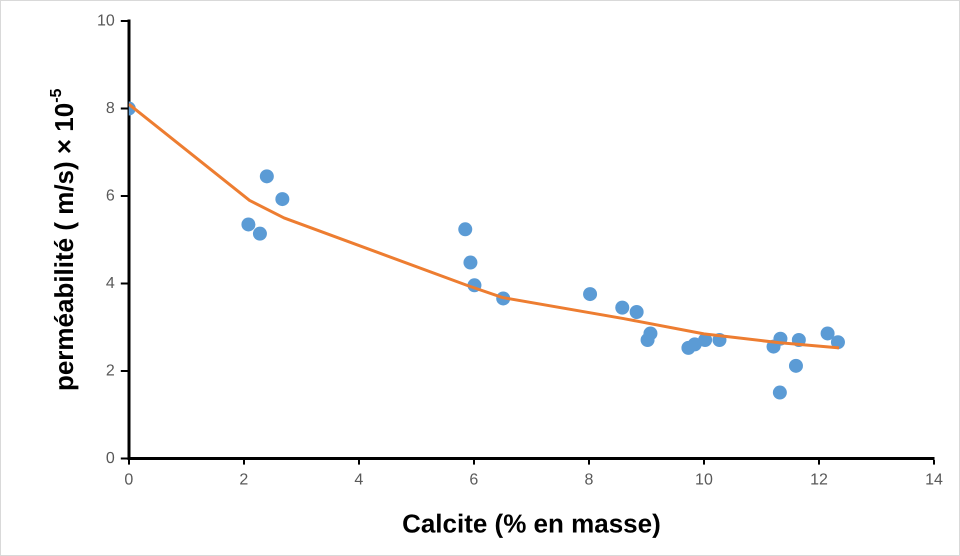 Image resolution: width=960 pixels, height=556 pixels. Describe the element at coordinates (473, 480) in the screenshot. I see `x-tick-label: 6` at that location.